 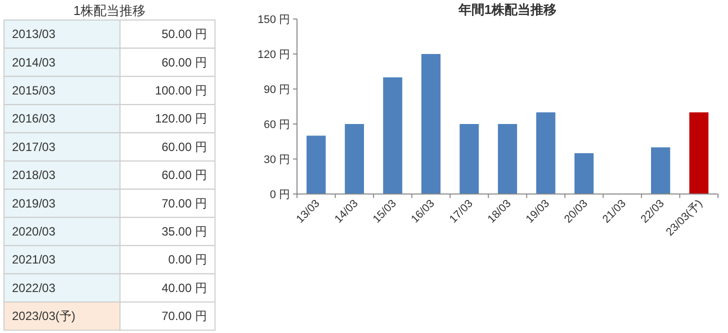 I want to click on category-label: 2022/03, so click(x=34, y=287).